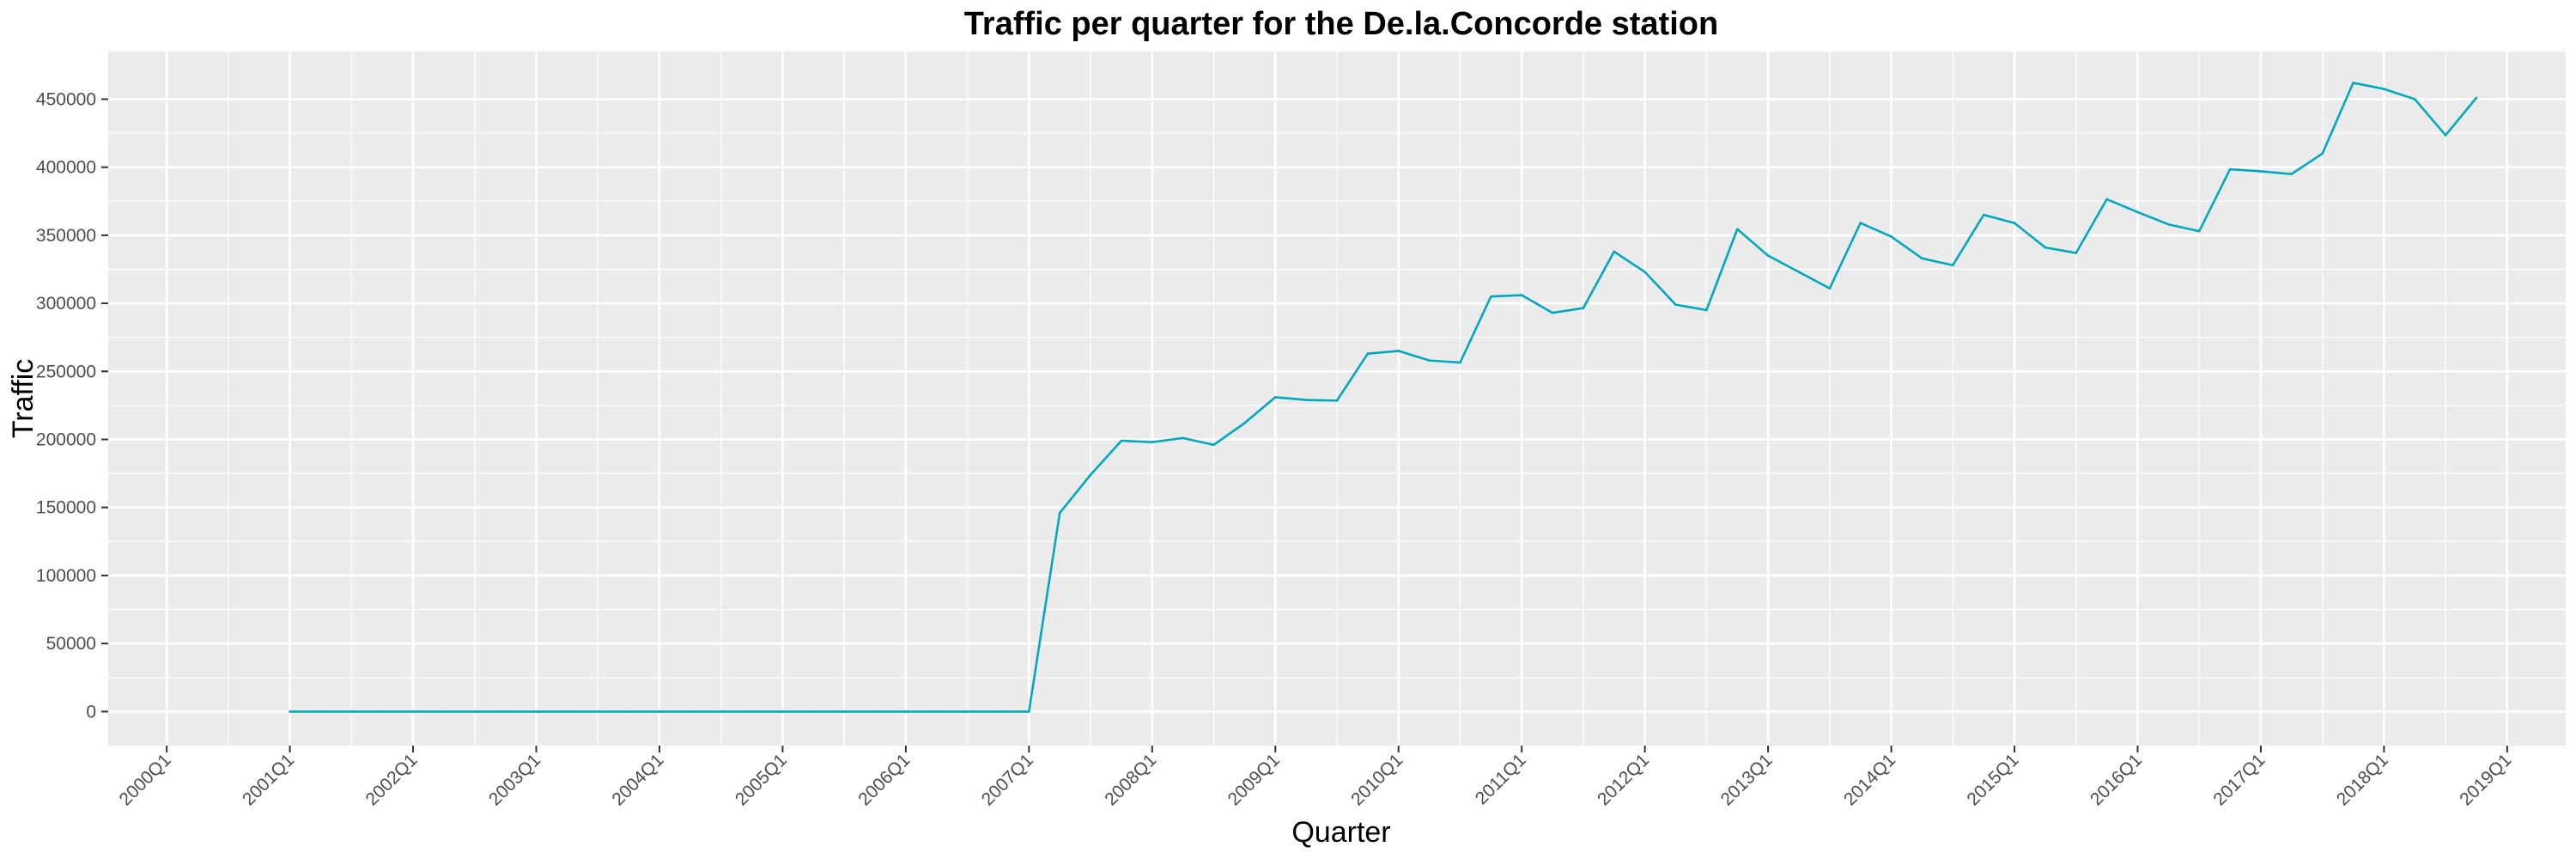 Image resolution: width=2576 pixels, height=859 pixels. What do you see at coordinates (2116, 780) in the screenshot?
I see `x-tick-label: 2016Q1` at bounding box center [2116, 780].